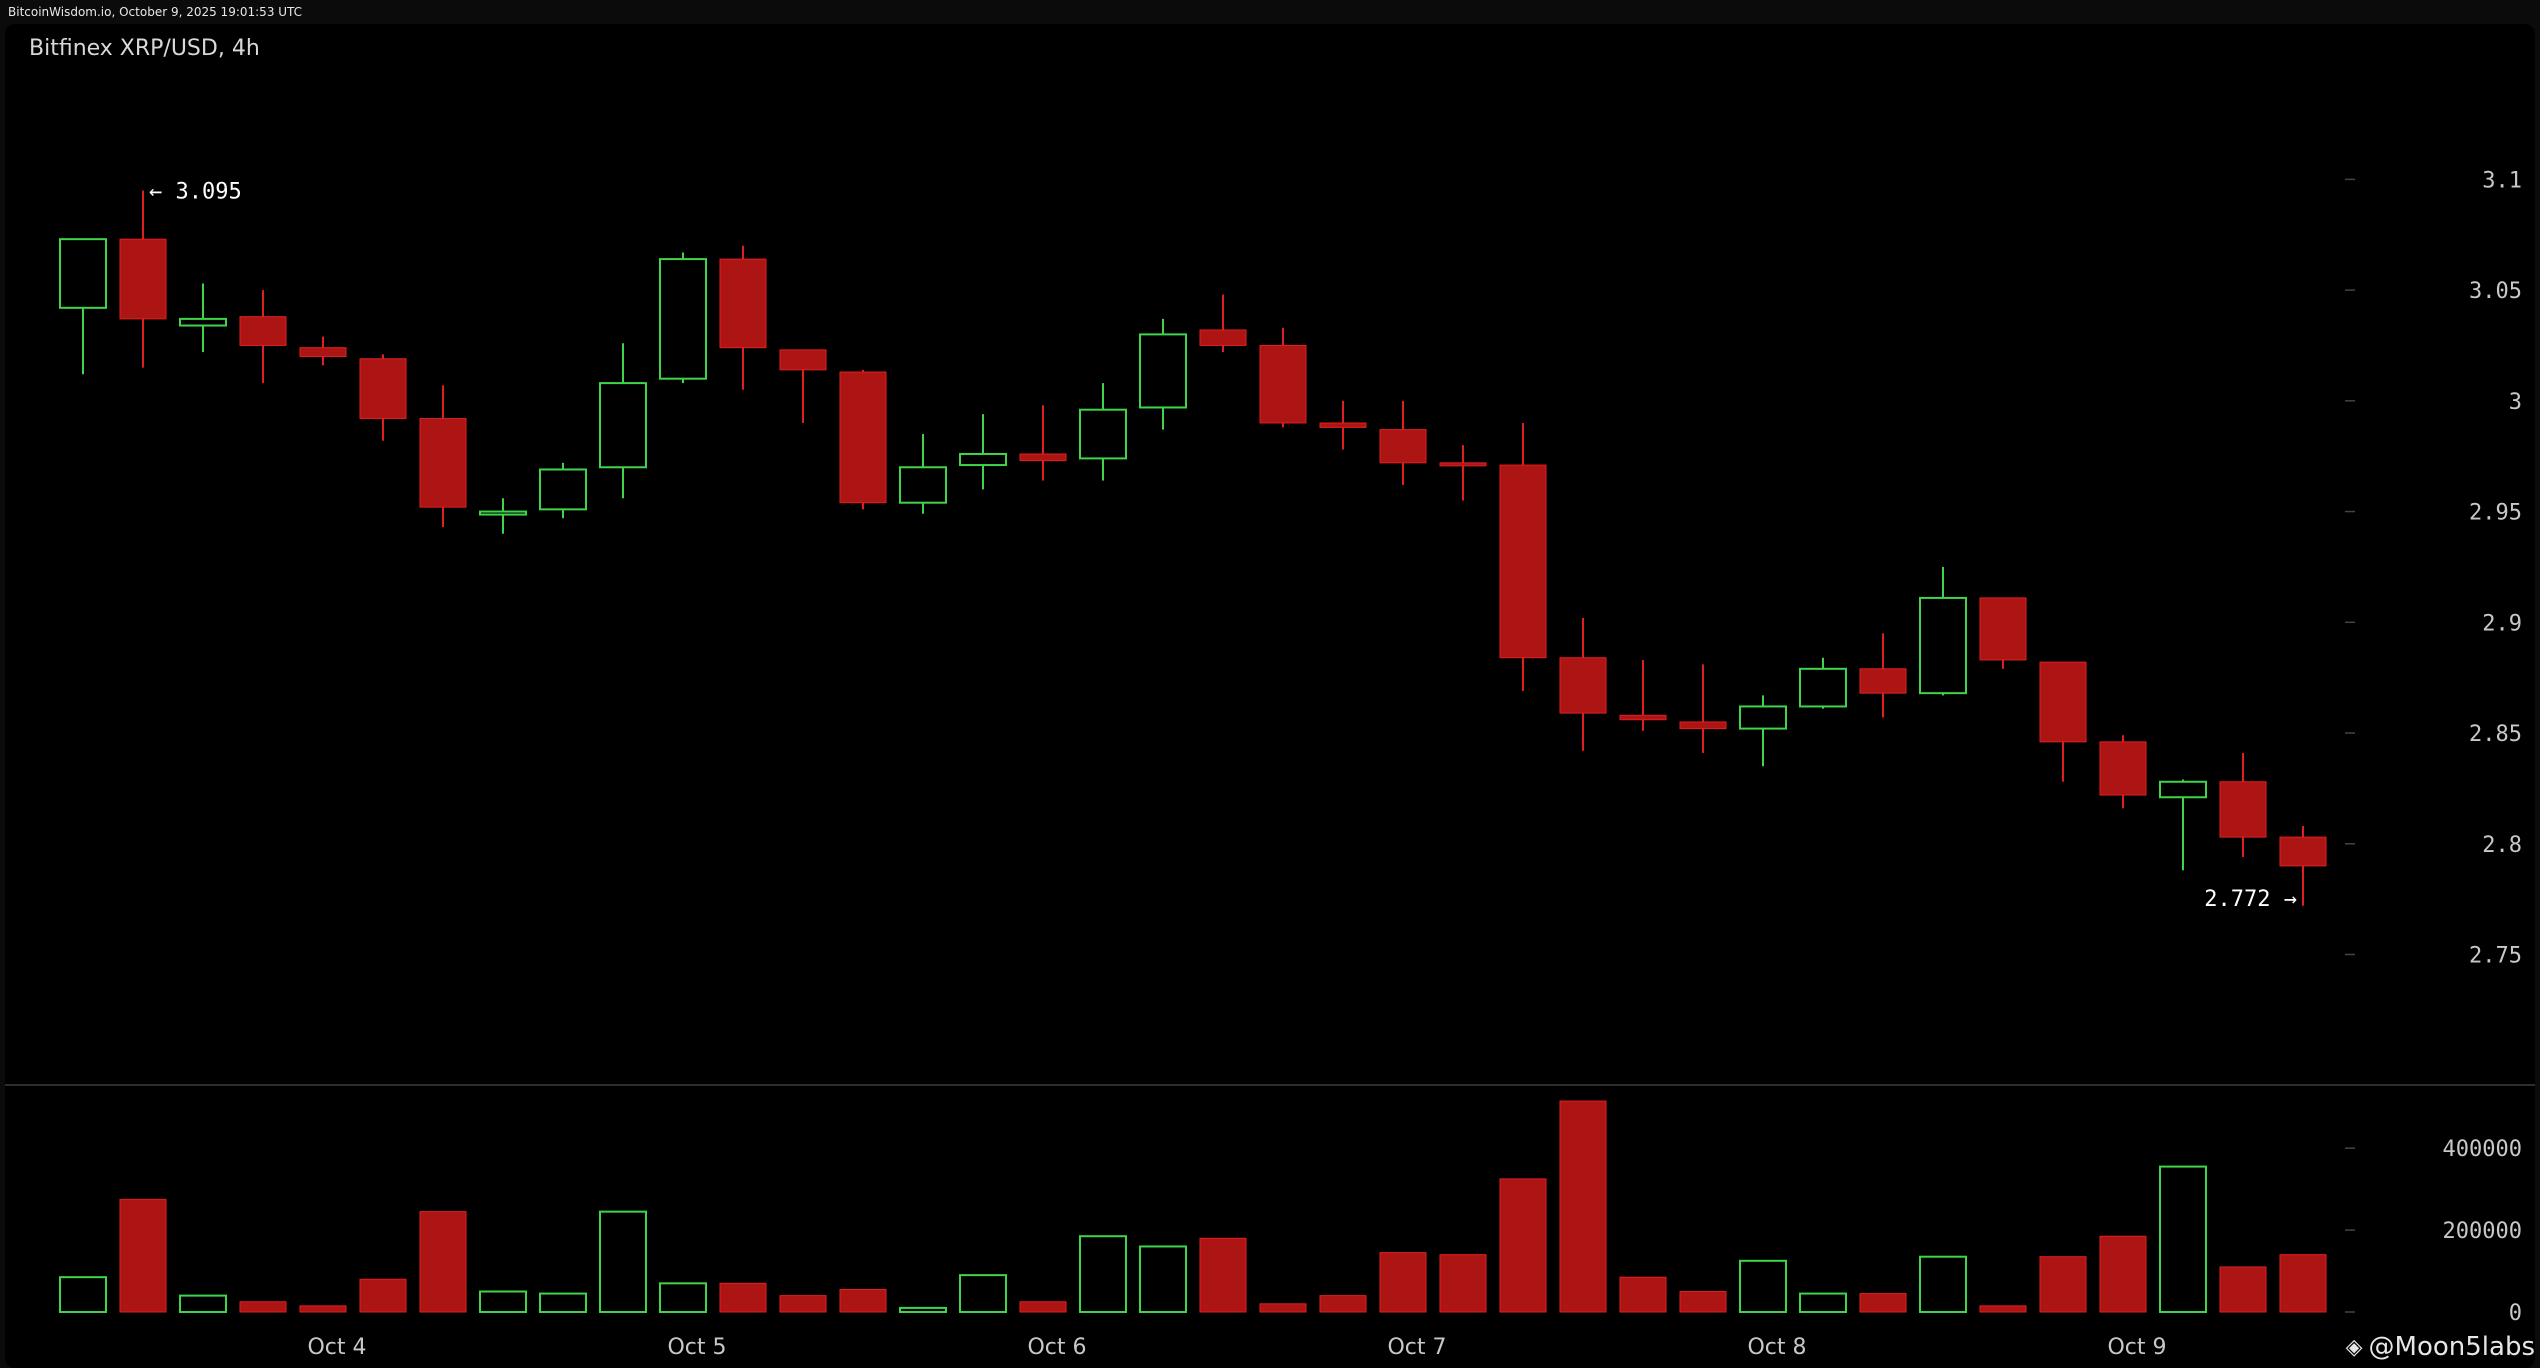 This screenshot has width=2540, height=1368. What do you see at coordinates (2354, 1347) in the screenshot?
I see `diamond-logo-icon: ◈` at bounding box center [2354, 1347].